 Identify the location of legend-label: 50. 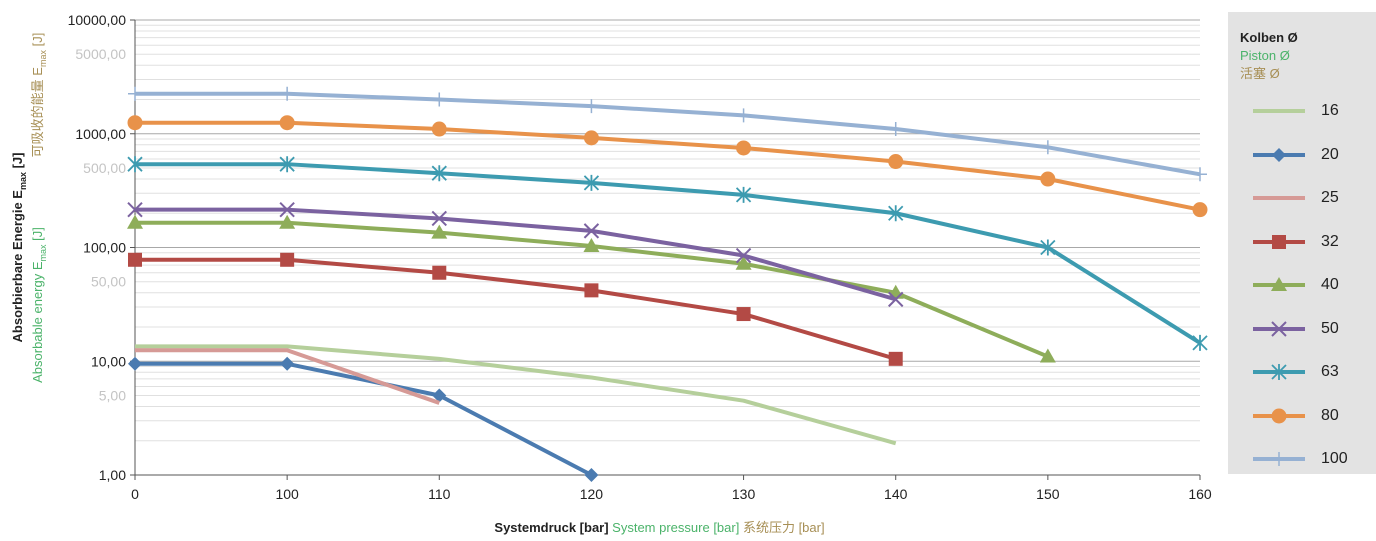
(1330, 328).